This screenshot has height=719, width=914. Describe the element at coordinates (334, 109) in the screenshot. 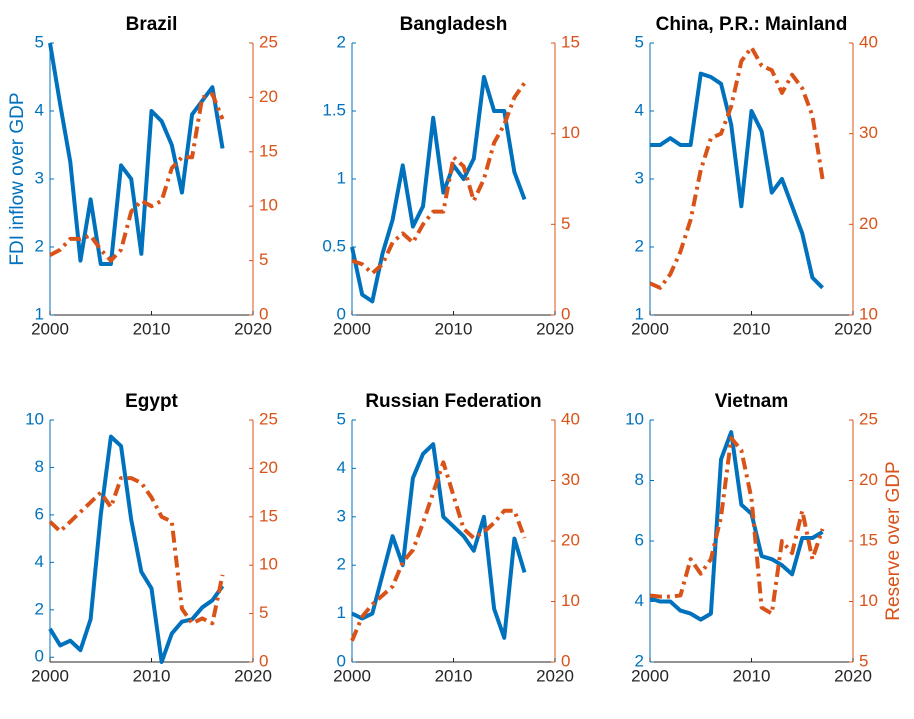

I see `y-tick-label: 1.5` at that location.